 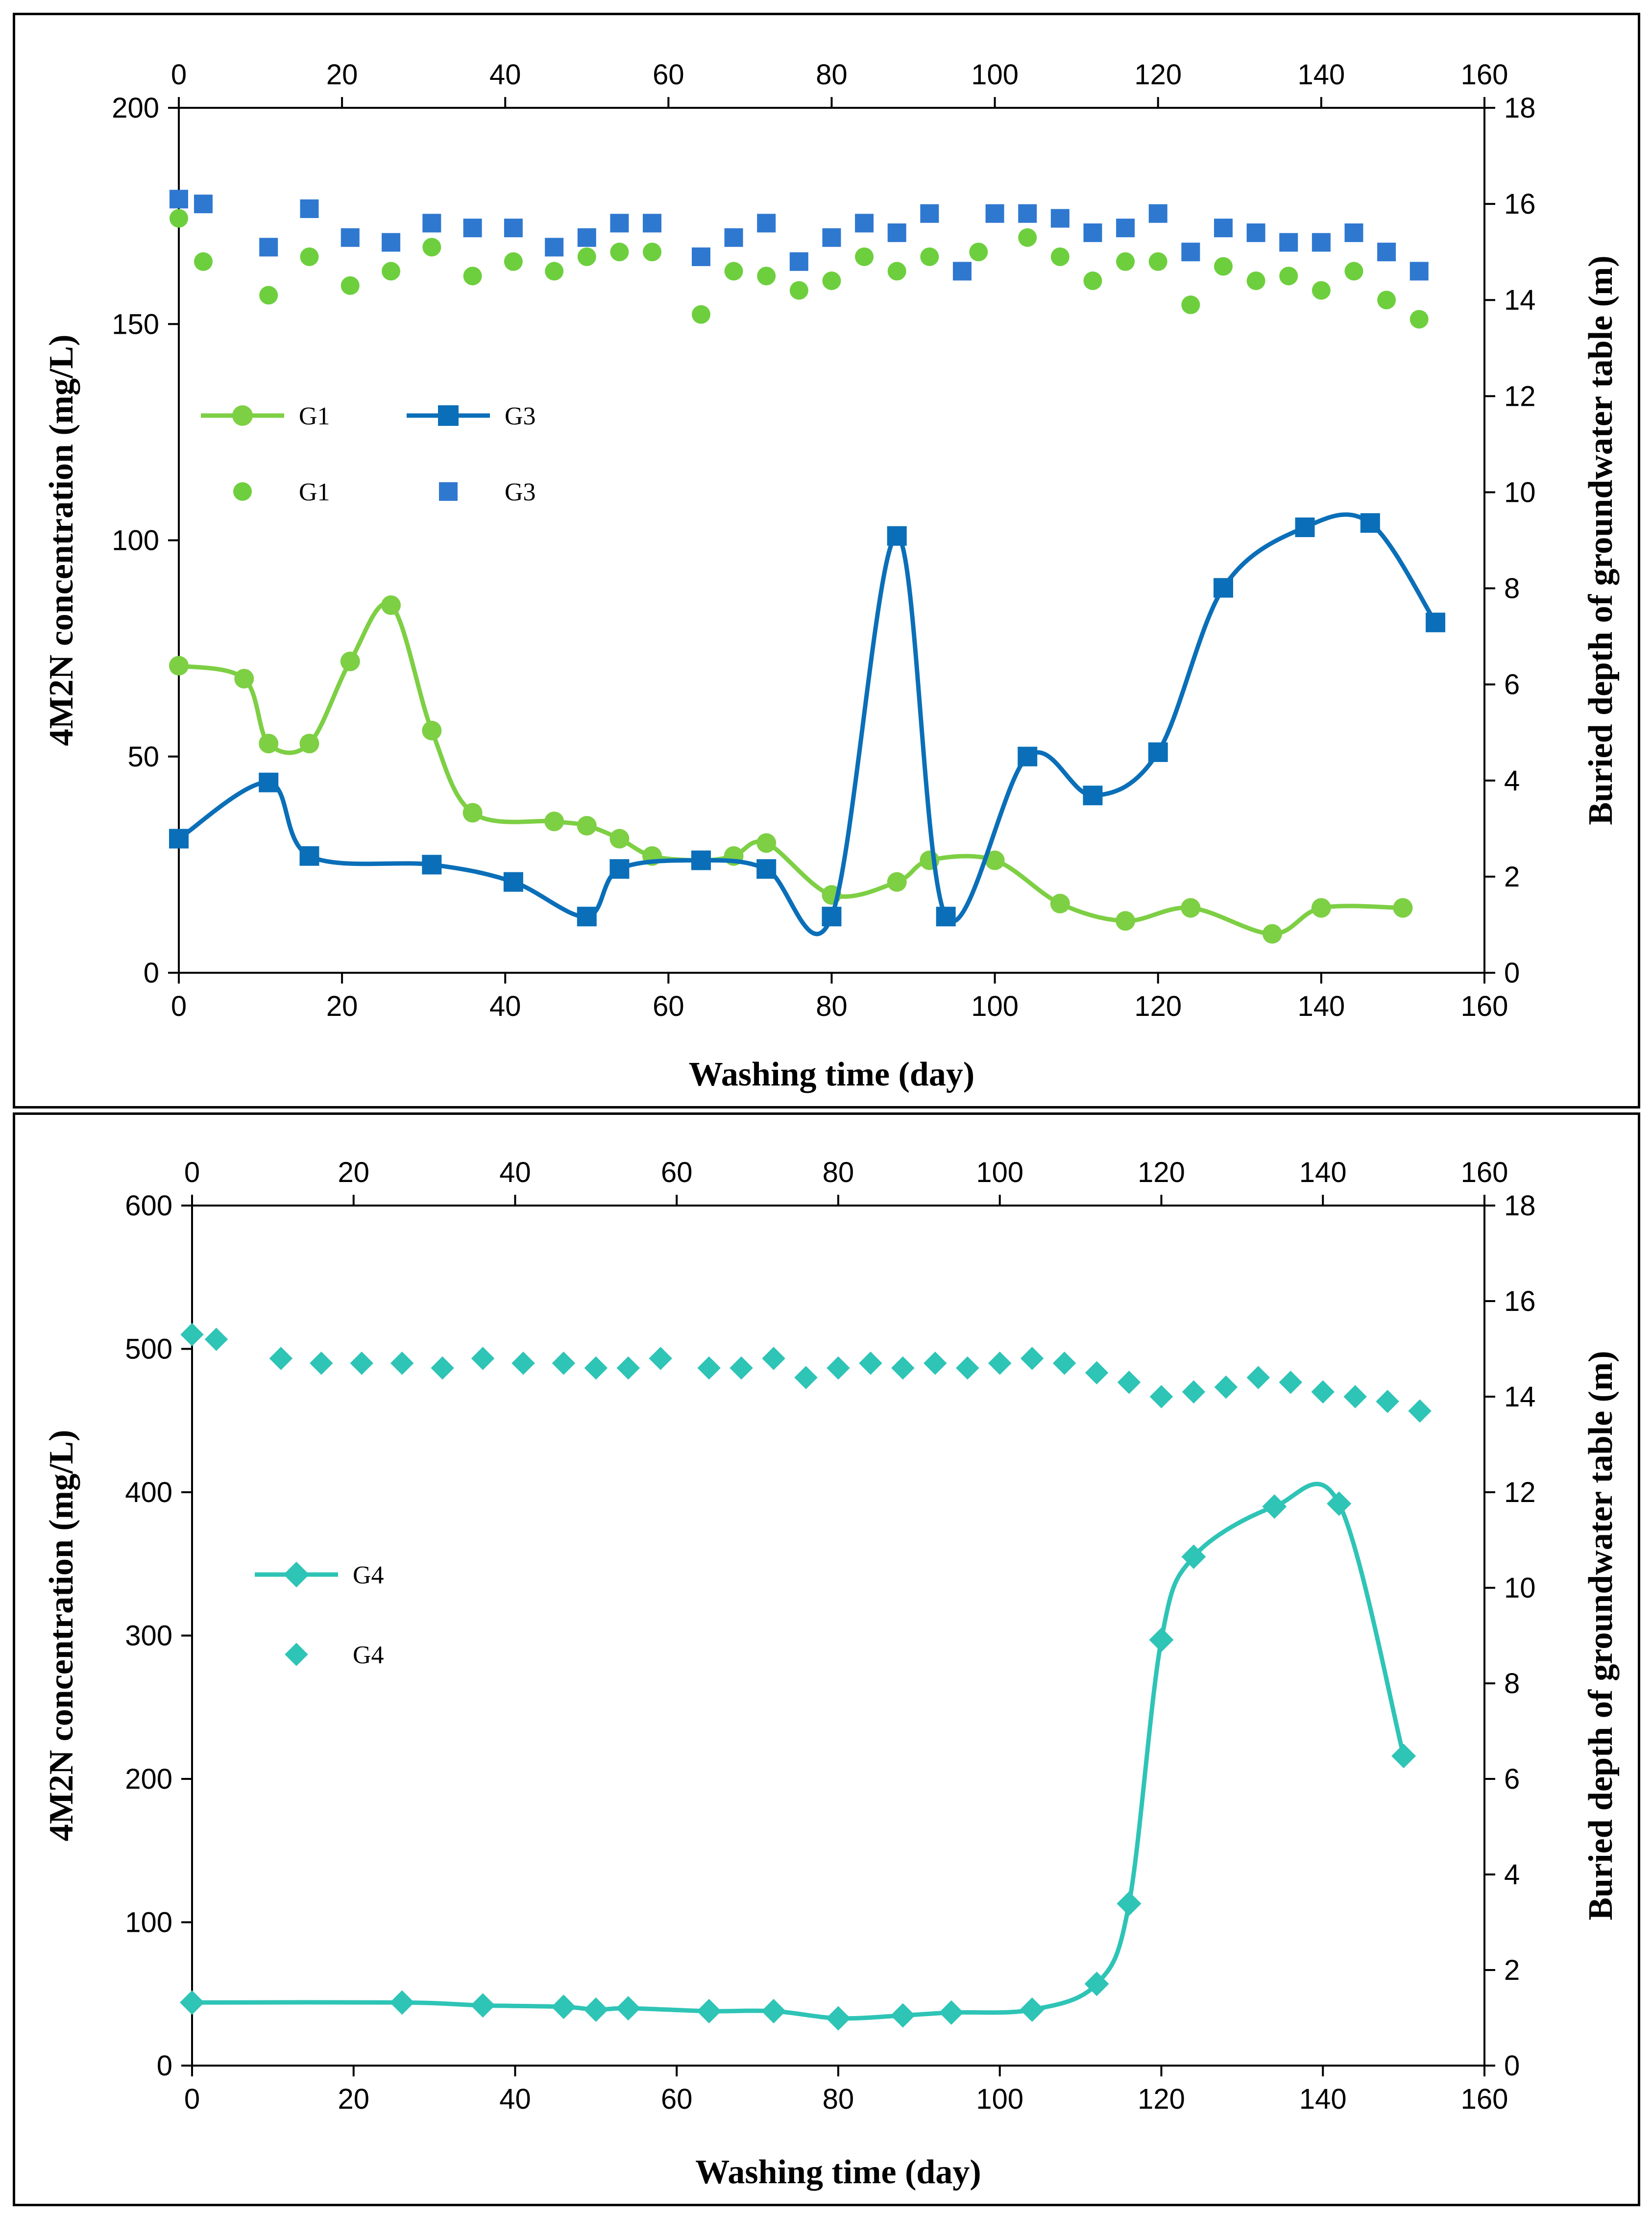 I want to click on y-tick-label-left: 0, so click(x=151, y=973).